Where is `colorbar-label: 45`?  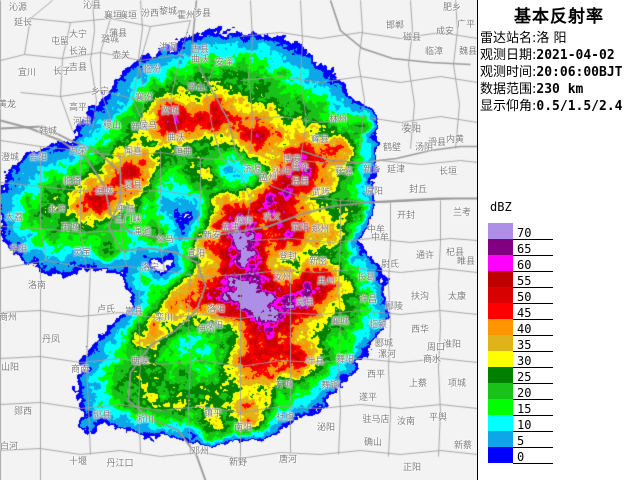
colorbar-label: 45 is located at coordinates (524, 313).